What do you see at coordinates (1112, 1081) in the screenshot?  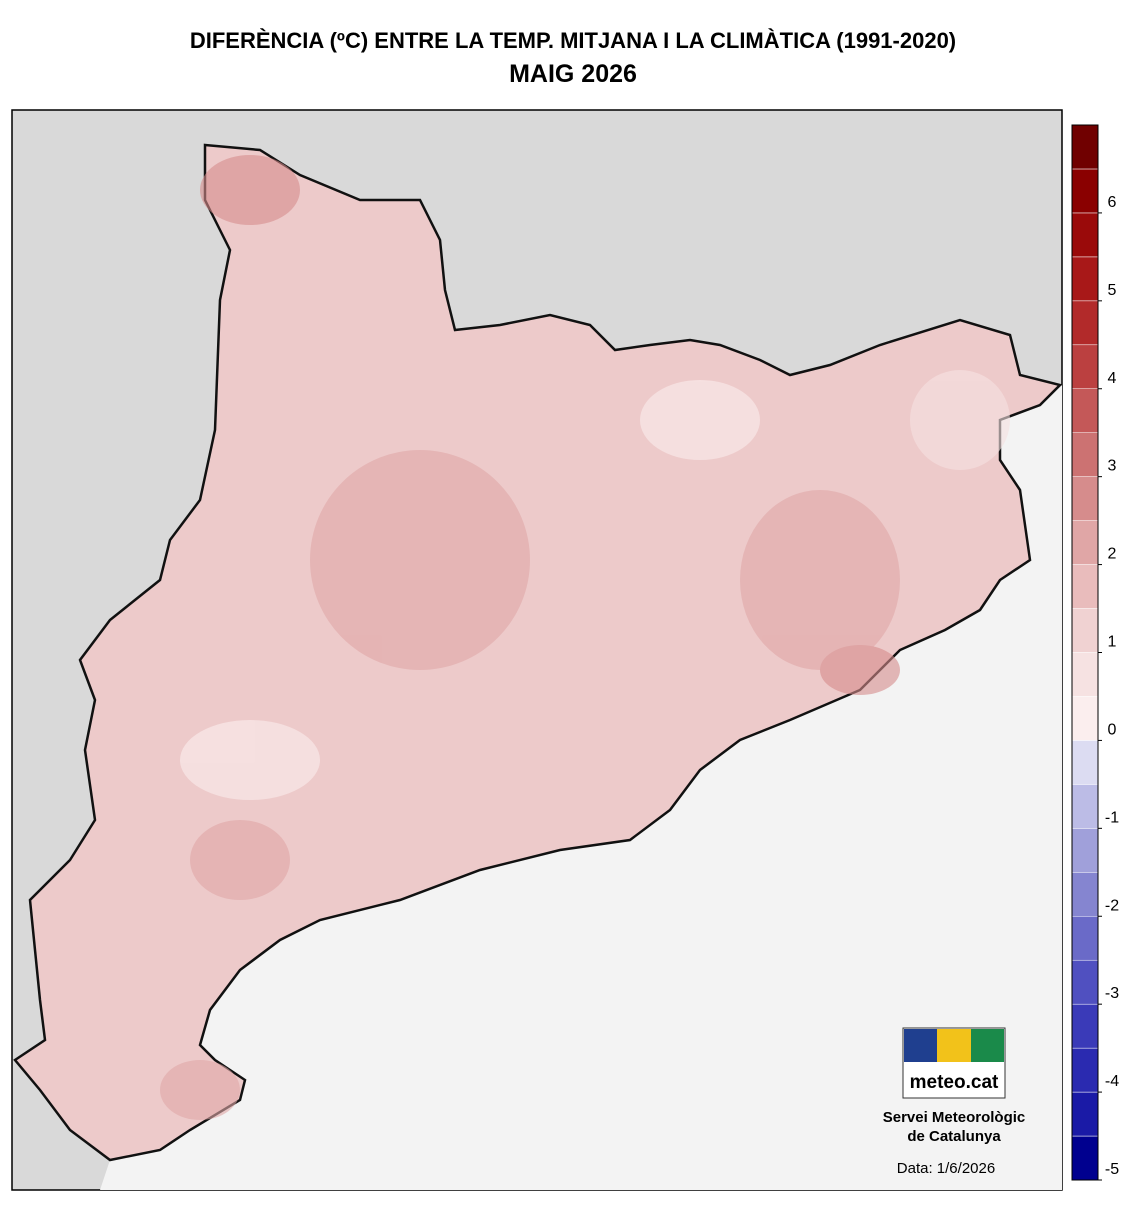 I see `colorbar-label: -4` at bounding box center [1112, 1081].